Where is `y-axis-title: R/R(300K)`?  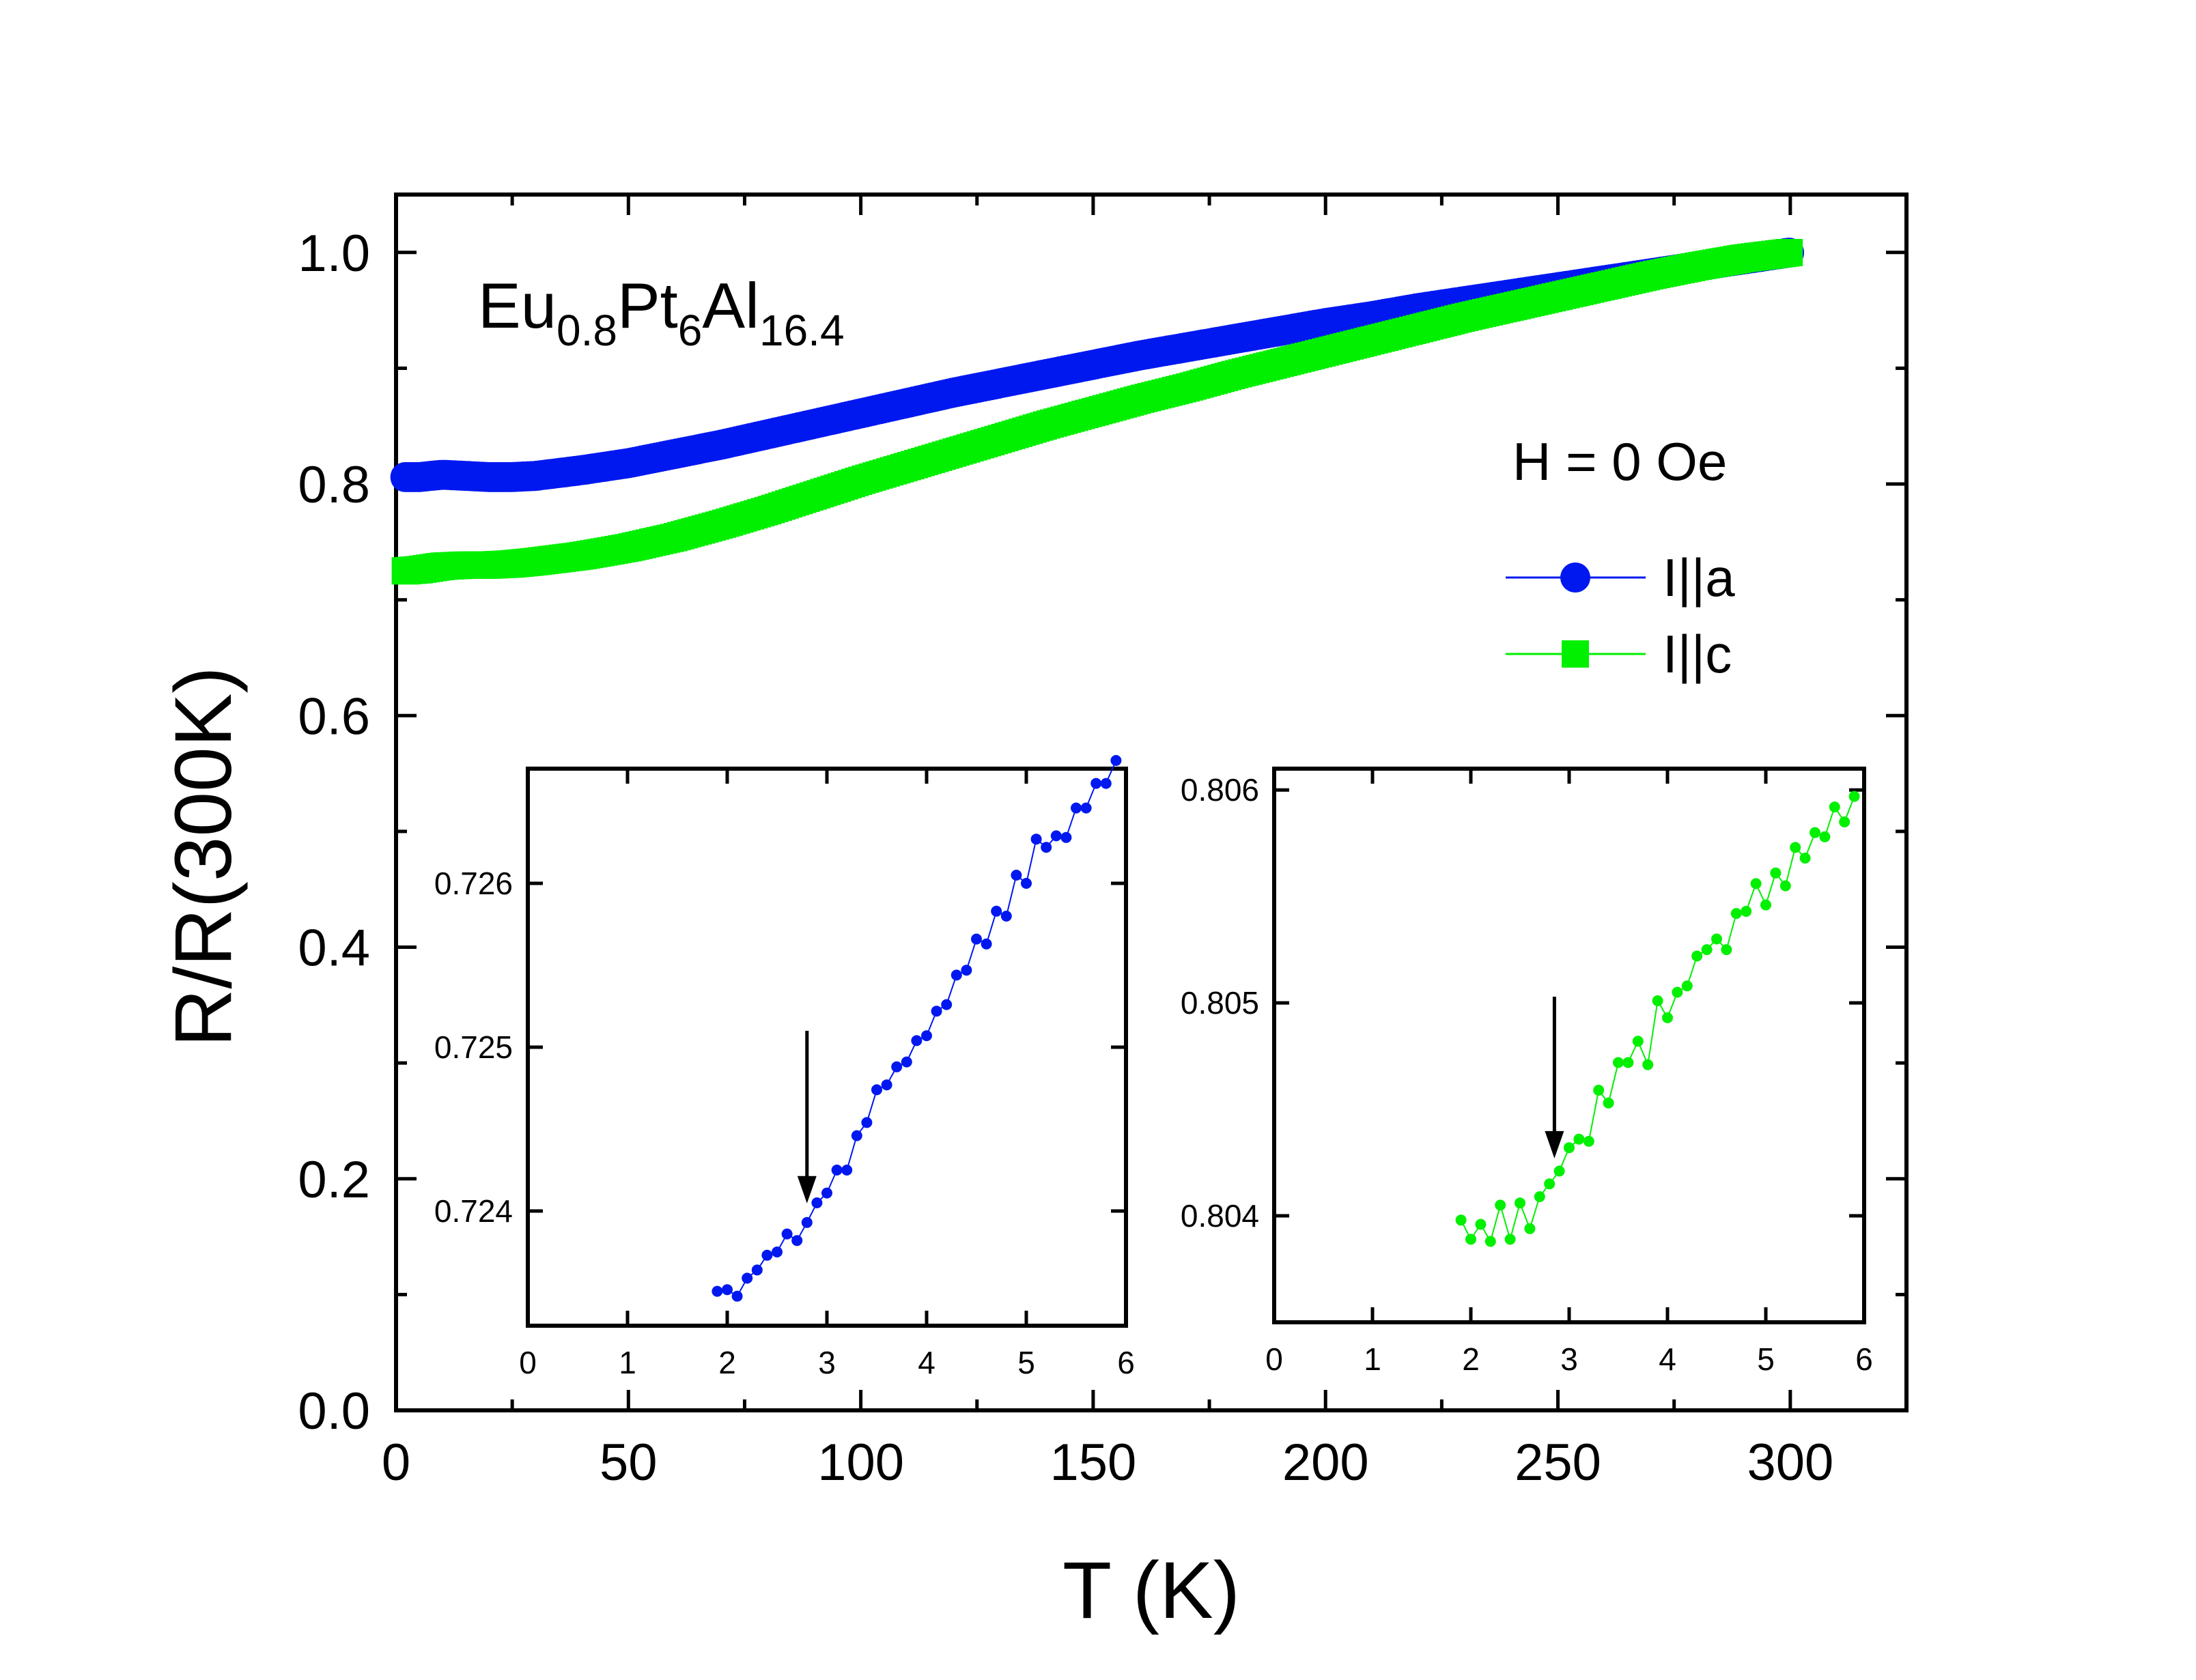 y-axis-title: R/R(300K) is located at coordinates (204, 856).